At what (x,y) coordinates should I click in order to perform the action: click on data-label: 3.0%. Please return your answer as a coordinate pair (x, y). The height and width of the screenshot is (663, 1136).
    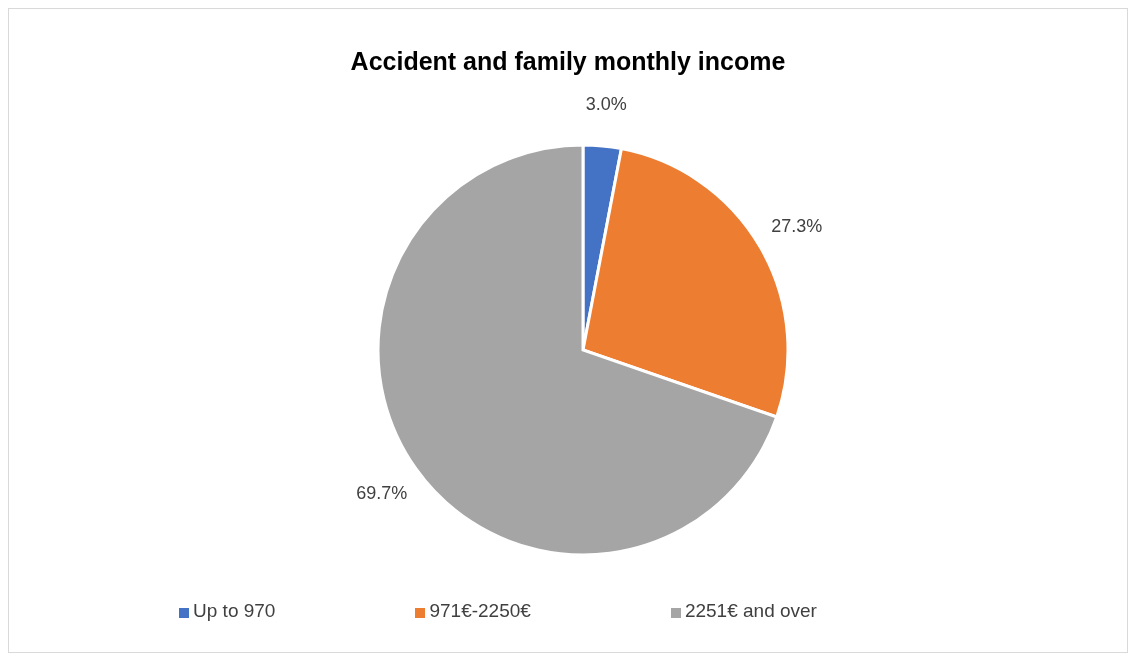
    Looking at the image, I should click on (606, 104).